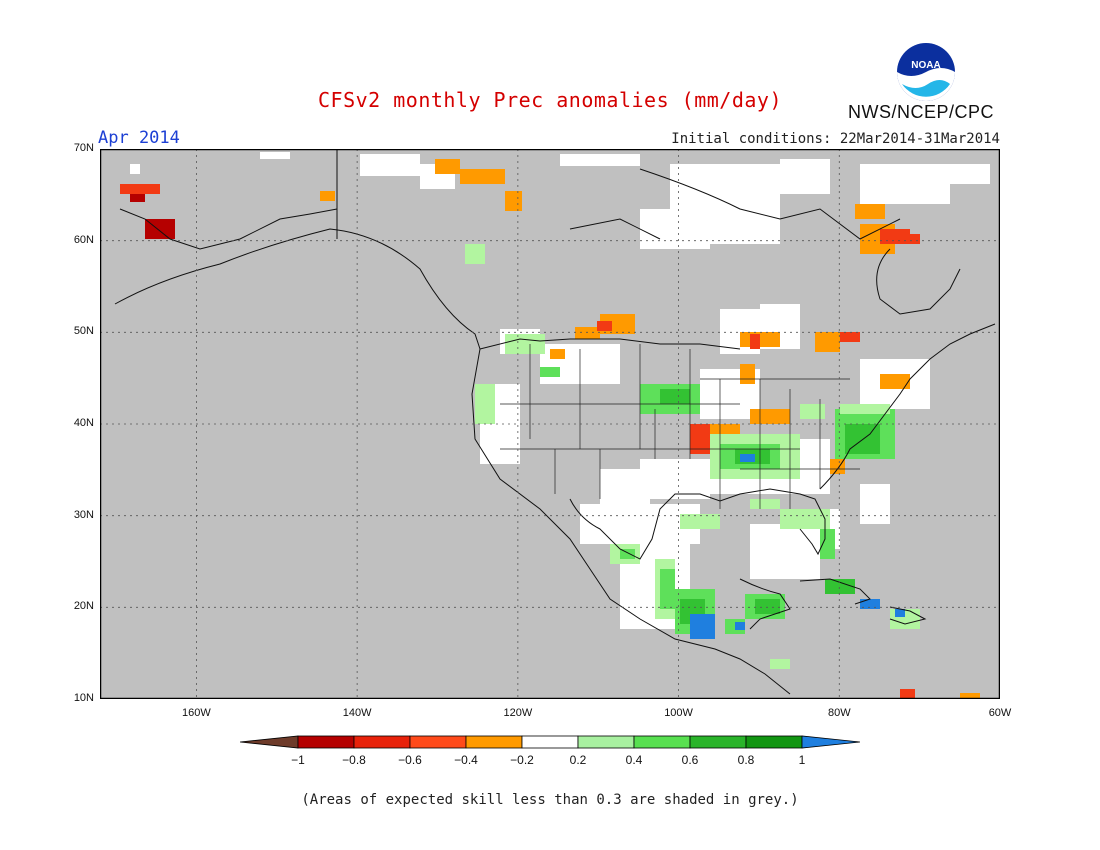  I want to click on legend-tick-label: 0.2, so click(578, 760).